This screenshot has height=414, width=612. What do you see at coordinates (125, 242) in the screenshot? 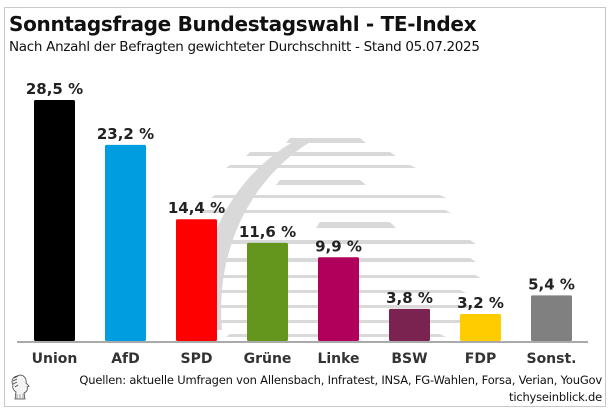
I see `bar-afd` at bounding box center [125, 242].